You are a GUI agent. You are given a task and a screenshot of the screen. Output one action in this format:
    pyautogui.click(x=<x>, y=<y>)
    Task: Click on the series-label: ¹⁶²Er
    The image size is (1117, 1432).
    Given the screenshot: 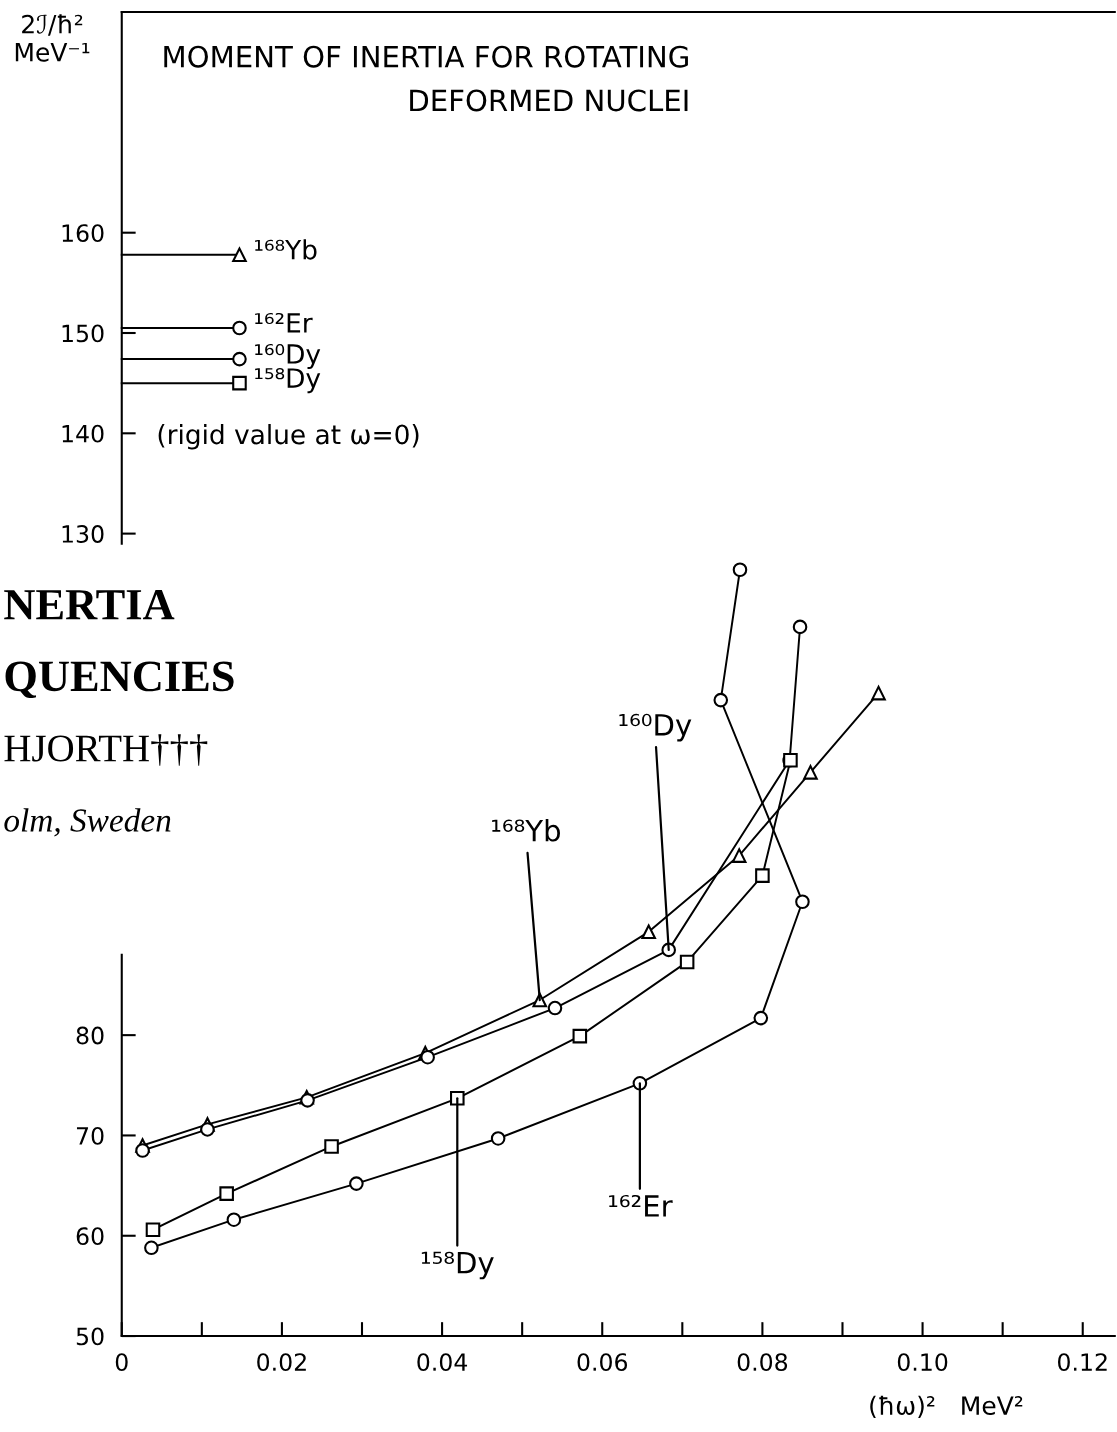 What is the action you would take?
    pyautogui.click(x=284, y=322)
    